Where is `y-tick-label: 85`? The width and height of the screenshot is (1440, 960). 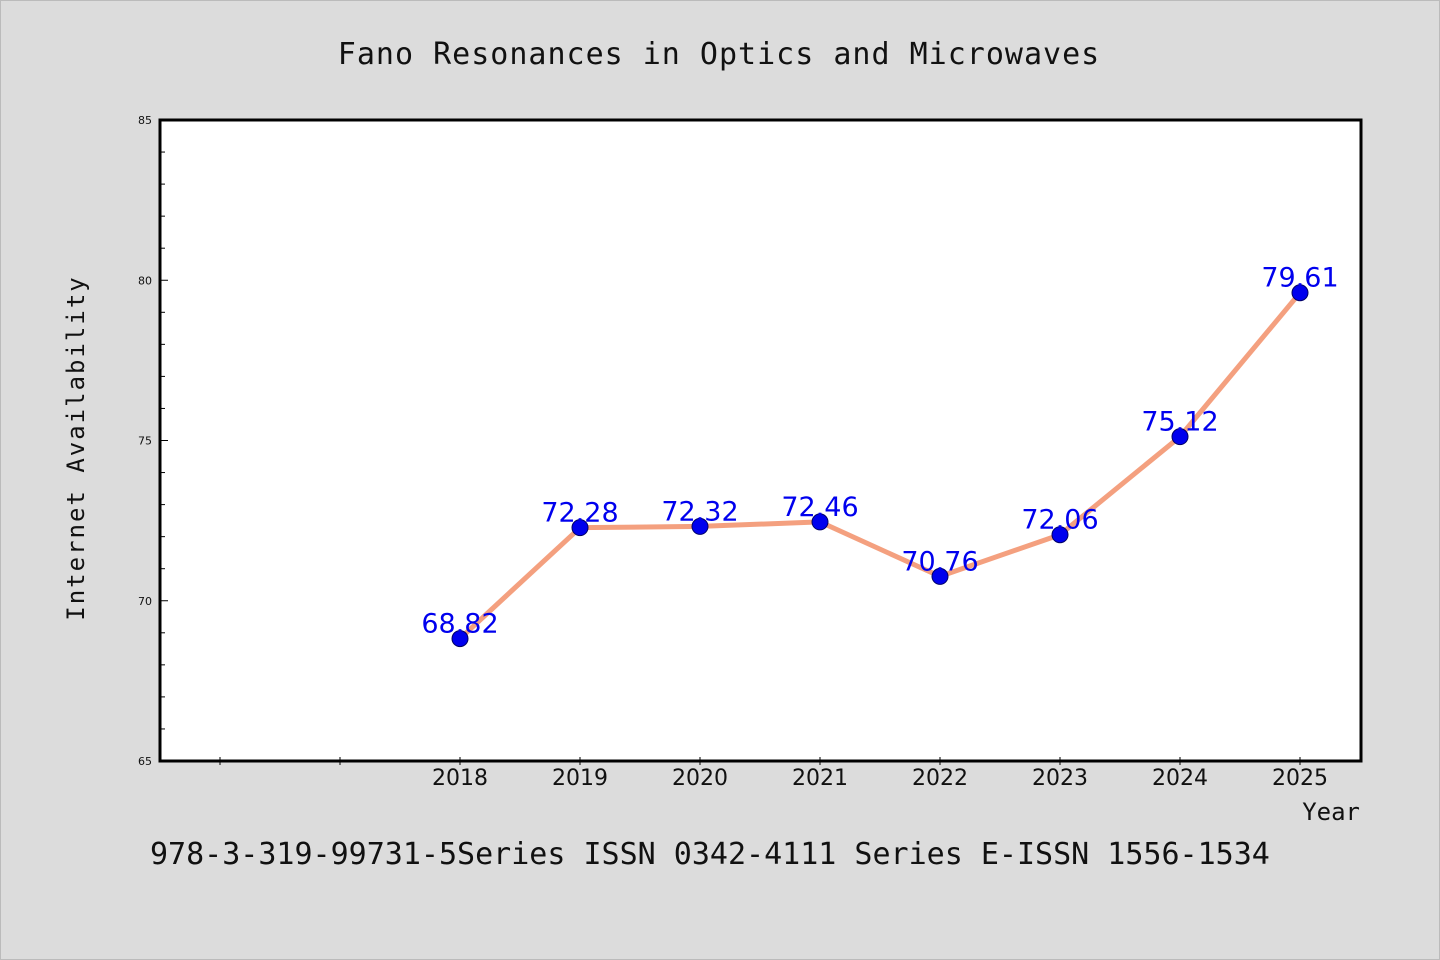 y-tick-label: 85 is located at coordinates (145, 120).